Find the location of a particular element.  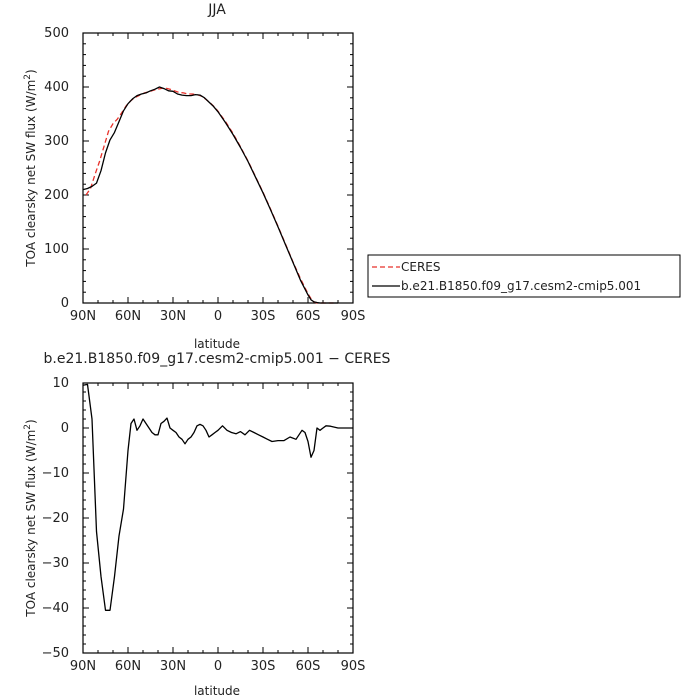

bottom-y-tick-label: −10 is located at coordinates (55, 473).